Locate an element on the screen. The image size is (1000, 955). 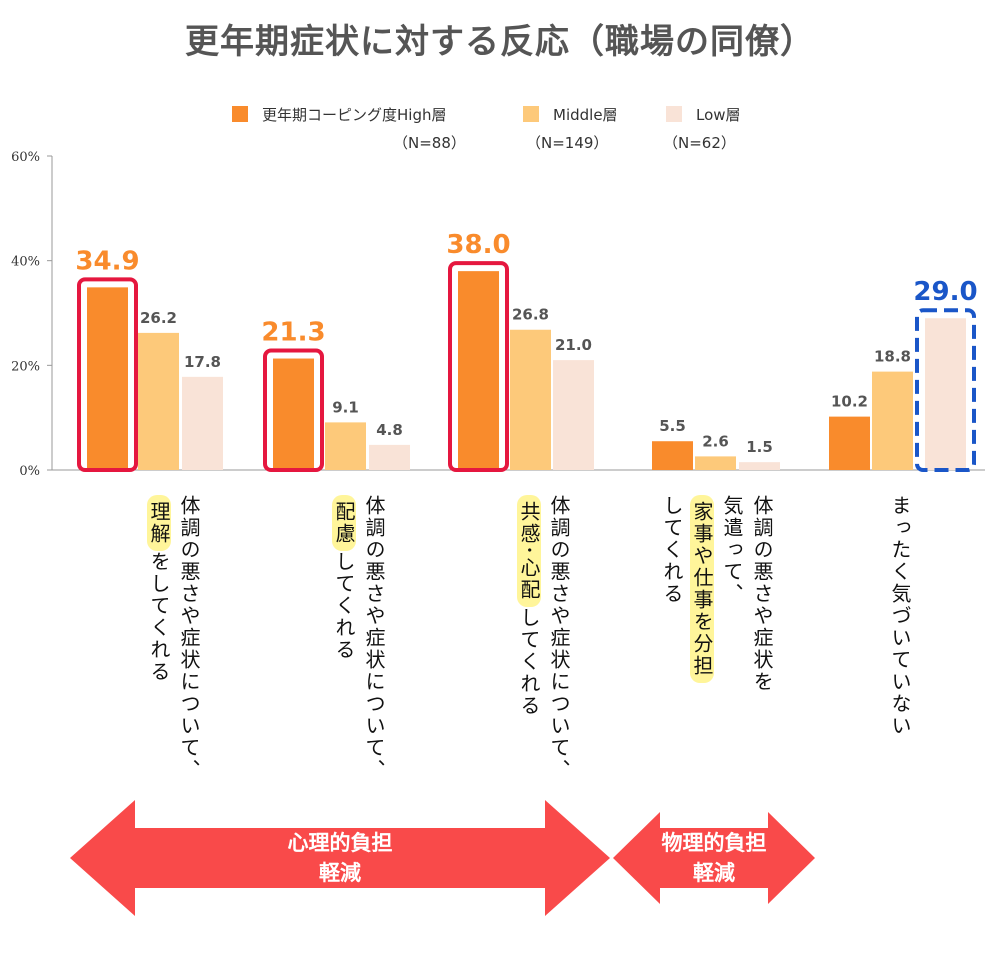
arrow-label-line: 物理的負担 is located at coordinates (714, 843).